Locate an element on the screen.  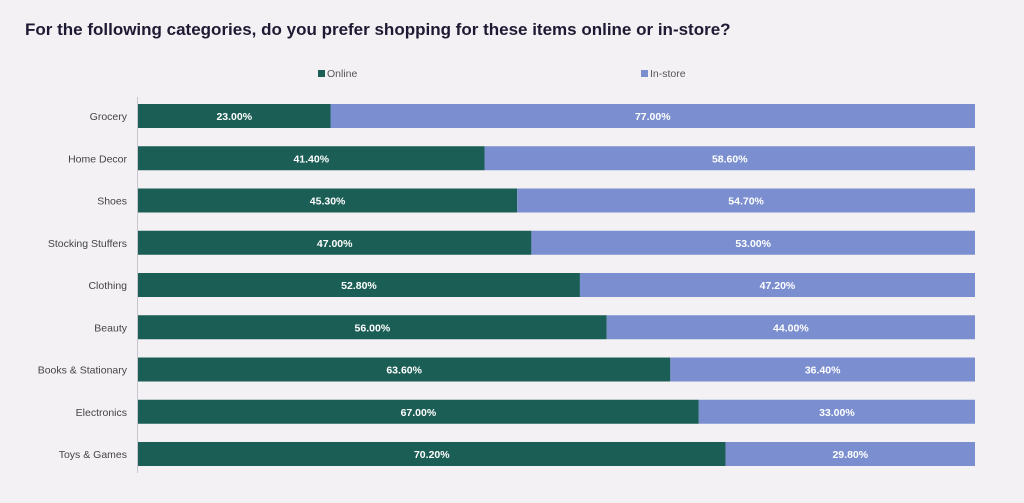
data-label: 67.00% is located at coordinates (419, 413).